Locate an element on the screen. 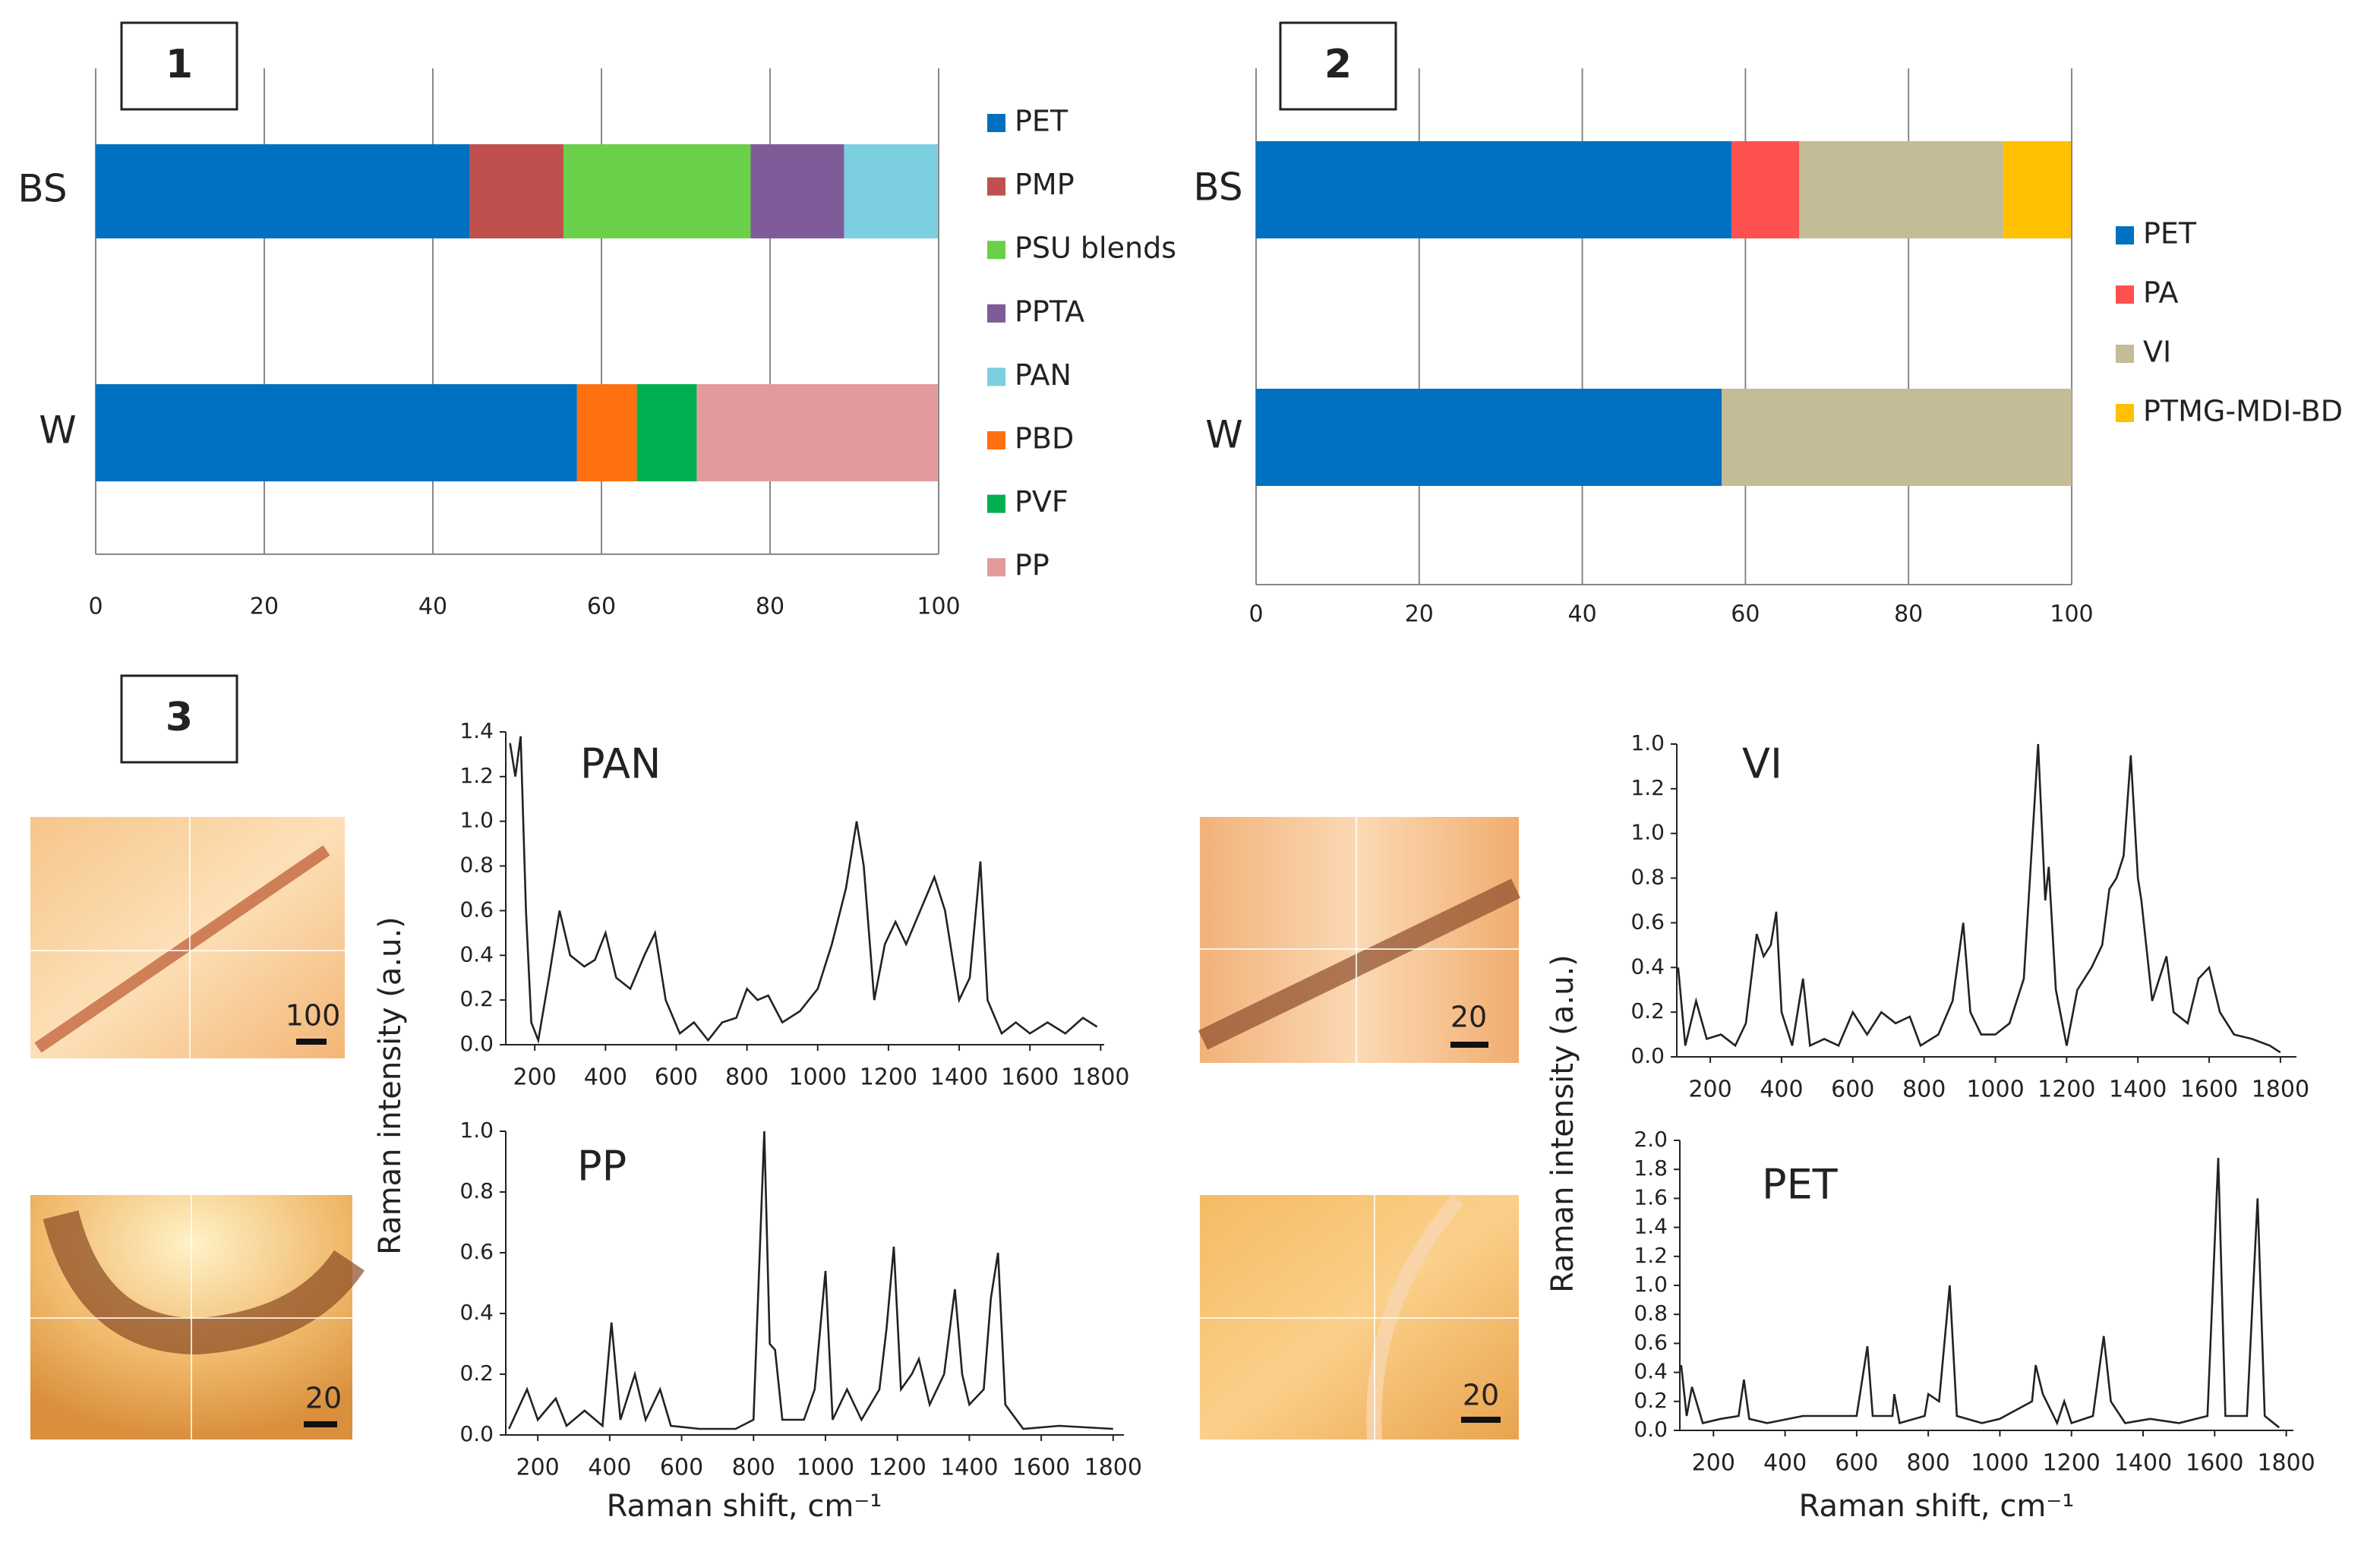  legend-label: PP is located at coordinates (1032, 565).